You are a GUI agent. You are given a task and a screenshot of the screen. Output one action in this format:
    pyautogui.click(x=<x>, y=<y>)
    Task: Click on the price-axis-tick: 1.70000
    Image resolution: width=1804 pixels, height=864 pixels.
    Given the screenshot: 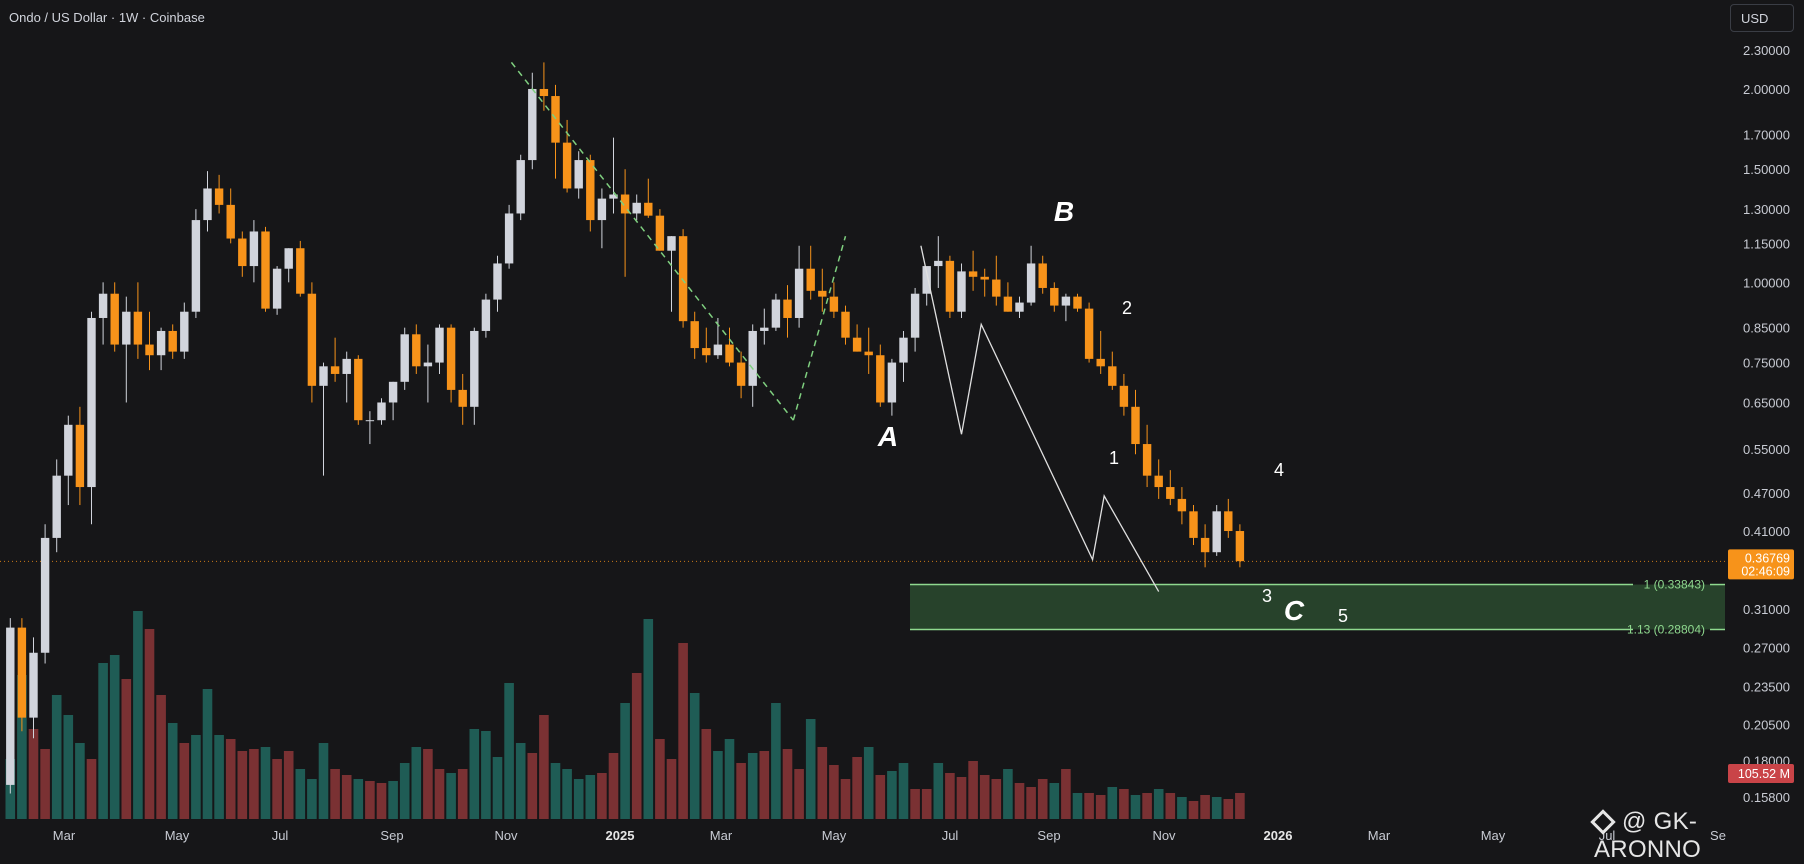 What is the action you would take?
    pyautogui.click(x=1766, y=134)
    